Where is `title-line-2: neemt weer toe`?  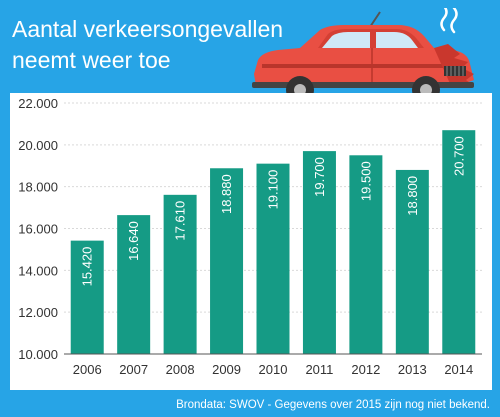 title-line-2: neemt weer toe is located at coordinates (91, 60).